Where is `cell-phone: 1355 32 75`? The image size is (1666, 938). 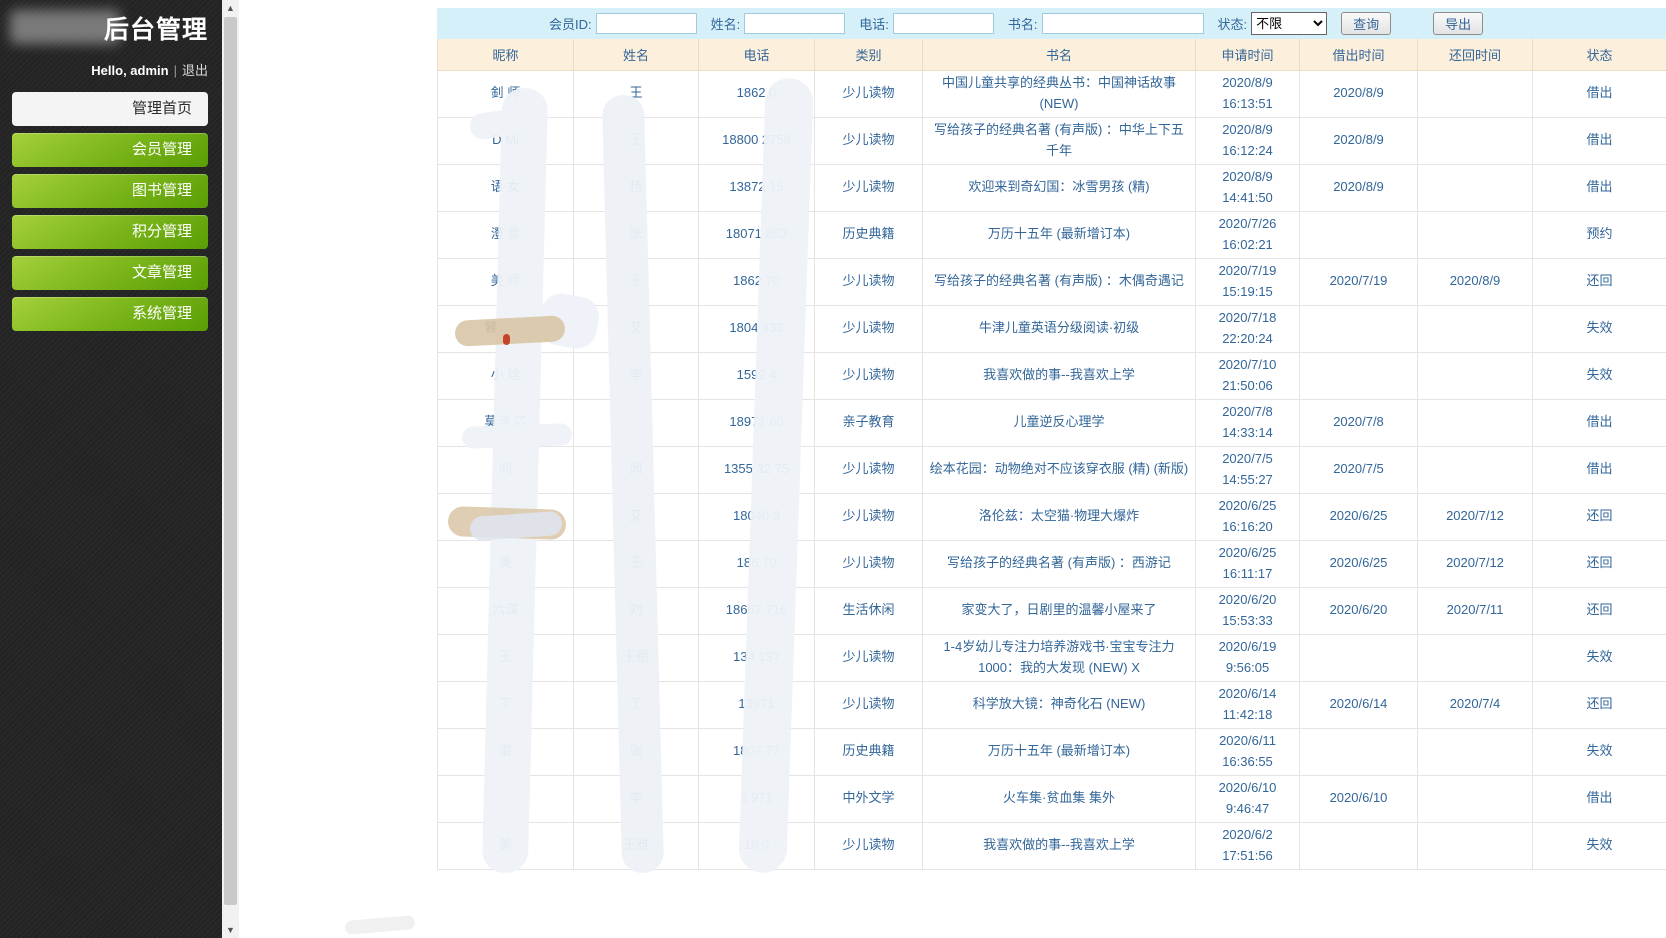 cell-phone: 1355 32 75 is located at coordinates (756, 469).